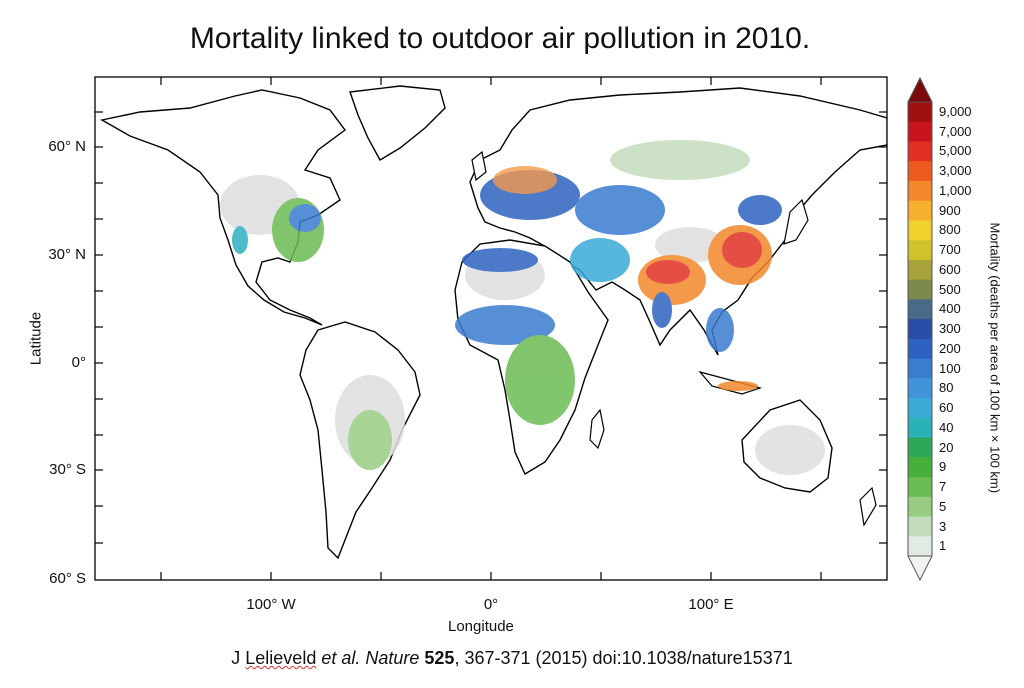  Describe the element at coordinates (920, 568) in the screenshot. I see `colorbar-min-arrow` at that location.